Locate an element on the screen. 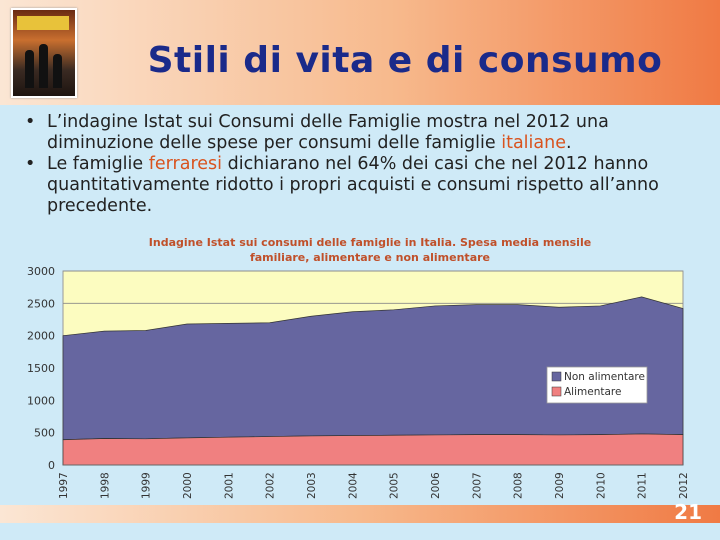 The height and width of the screenshot is (540, 720). x-tick-label: 1999 is located at coordinates (147, 485).